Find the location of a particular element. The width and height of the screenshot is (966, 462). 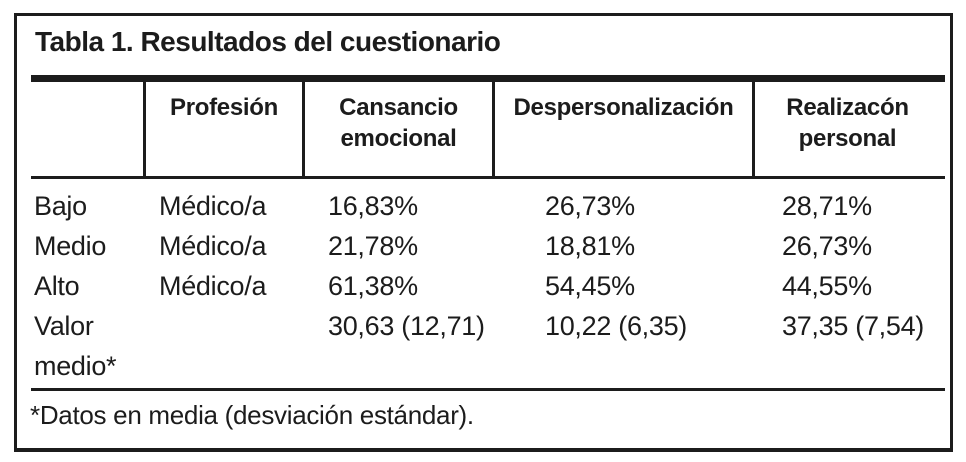

cell-despersonalizacion: 26,73% is located at coordinates (590, 206).